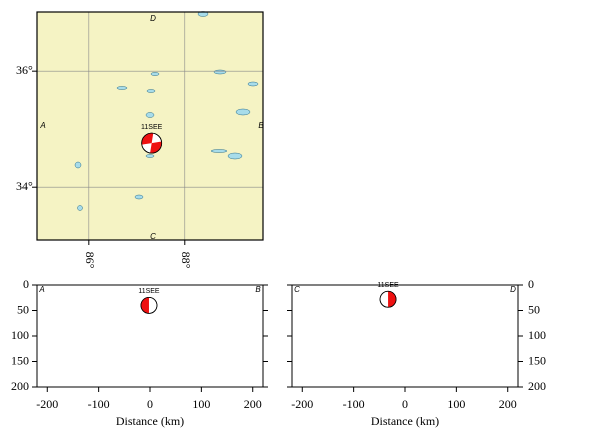 The height and width of the screenshot is (438, 594). Describe the element at coordinates (42, 125) in the screenshot. I see `profile-label: A` at that location.